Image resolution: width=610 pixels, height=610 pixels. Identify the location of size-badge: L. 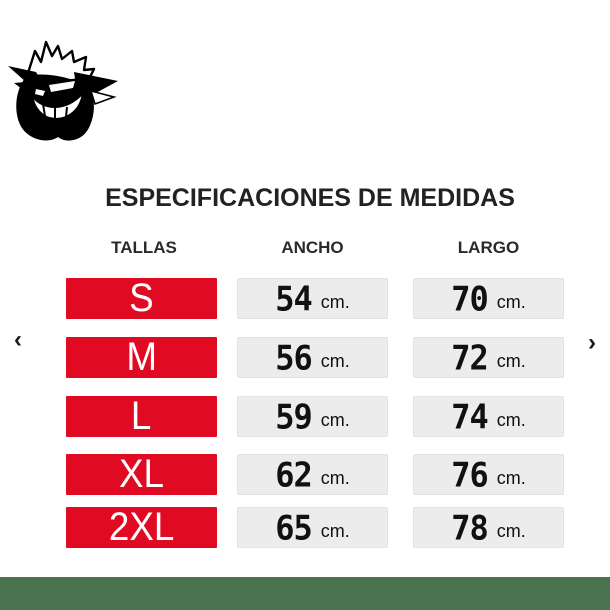
(141, 416).